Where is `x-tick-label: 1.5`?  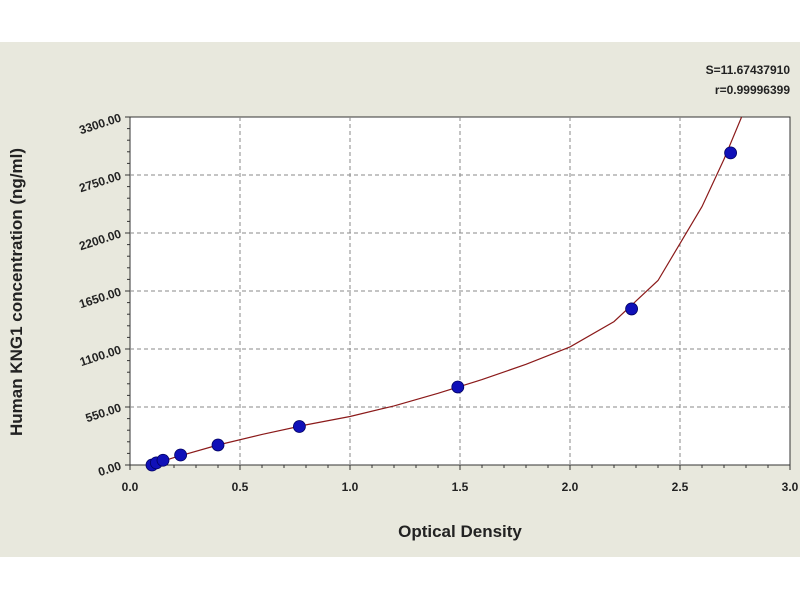 x-tick-label: 1.5 is located at coordinates (460, 487).